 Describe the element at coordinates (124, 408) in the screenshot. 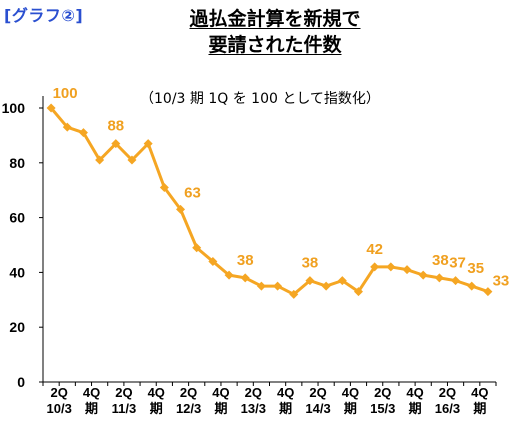

I see `x-tick-label-period: 11/3` at that location.